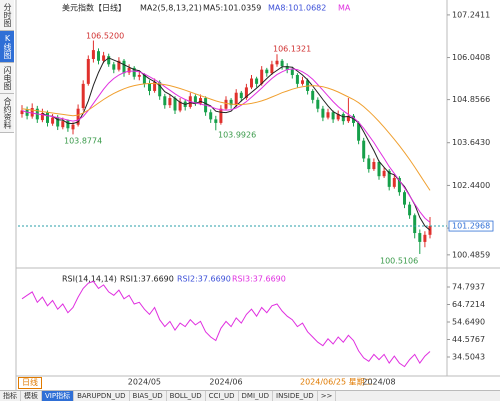 The height and width of the screenshot is (401, 500). Describe the element at coordinates (336, 382) in the screenshot. I see `crosshair-date: 2024/06/25 星期二` at that location.